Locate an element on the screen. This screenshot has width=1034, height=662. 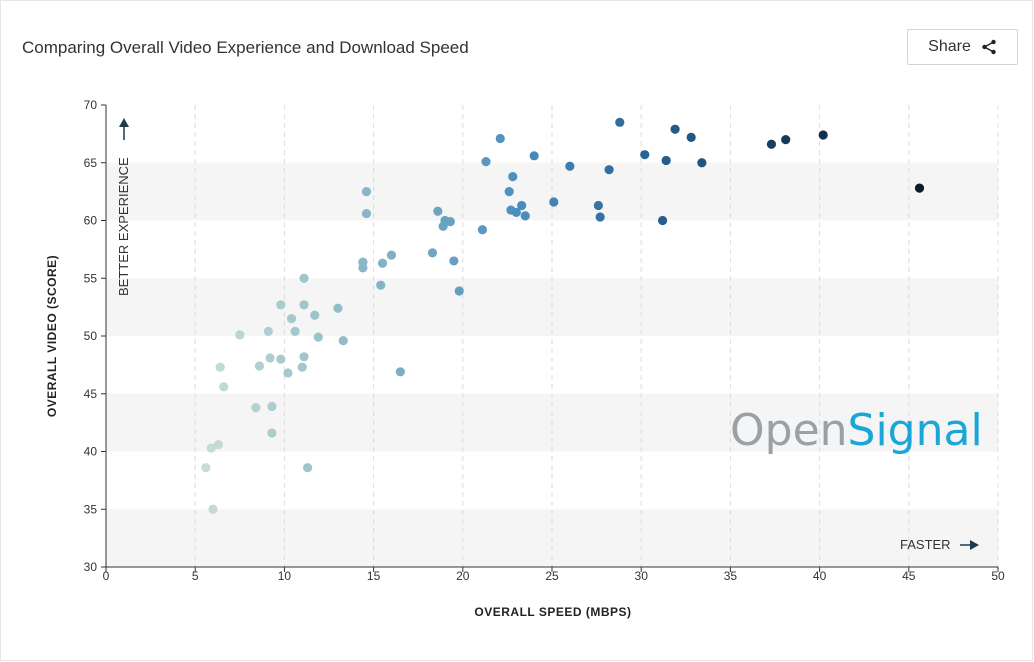
x-tick-label: 50 is located at coordinates (998, 576).